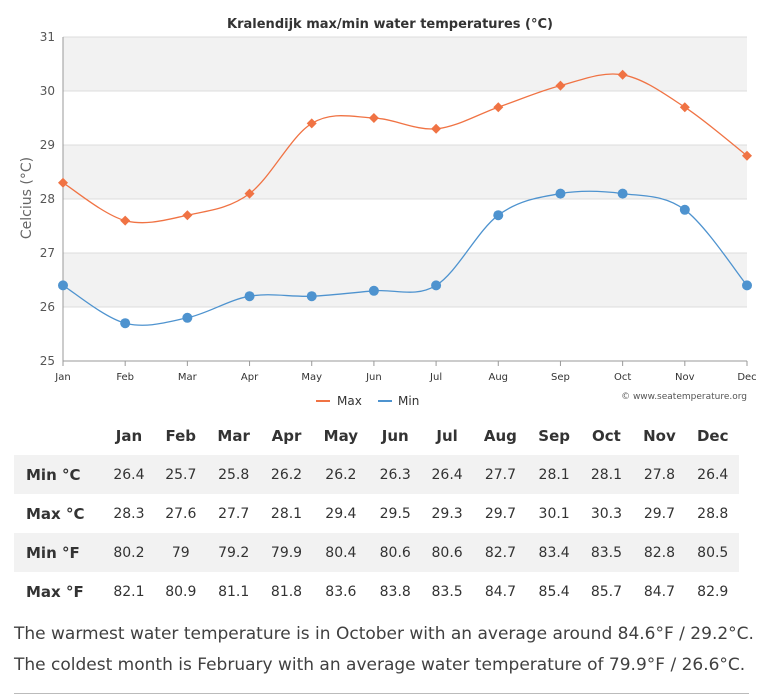 Image resolution: width=763 pixels, height=697 pixels. What do you see at coordinates (286, 474) in the screenshot?
I see `table-cell: 26.2` at bounding box center [286, 474].